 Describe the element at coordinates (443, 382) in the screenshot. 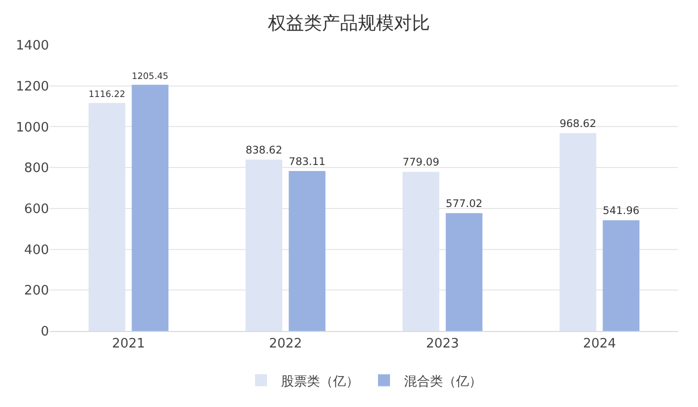

I see `legend-label: 混合类（亿）` at that location.